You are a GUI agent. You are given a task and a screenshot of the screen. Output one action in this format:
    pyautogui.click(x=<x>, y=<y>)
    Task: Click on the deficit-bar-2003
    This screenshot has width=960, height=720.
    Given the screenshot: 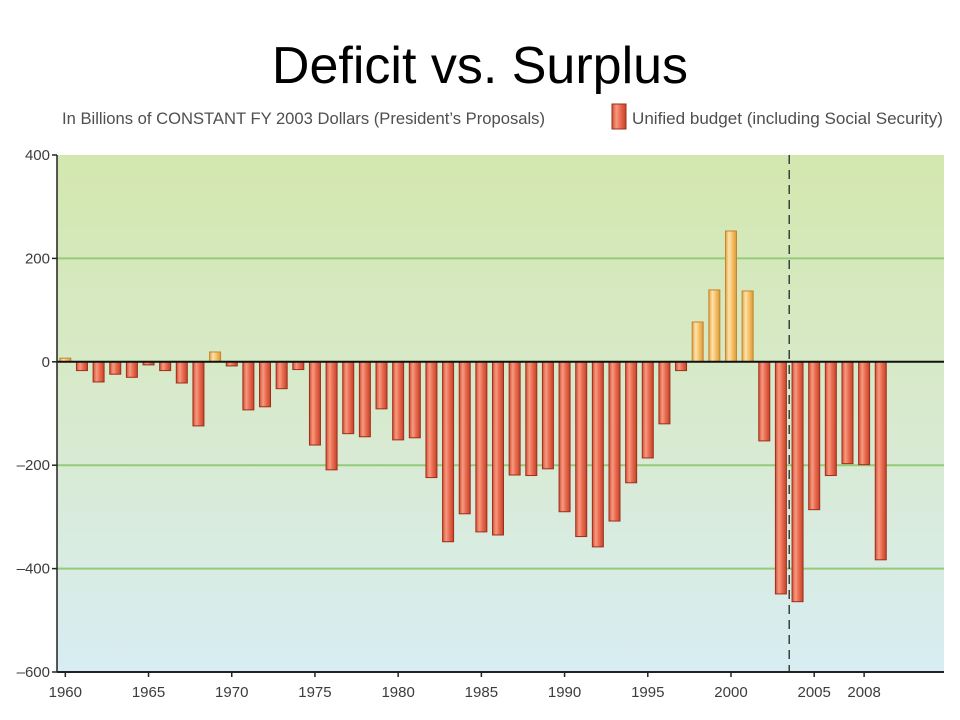 What is the action you would take?
    pyautogui.click(x=780, y=478)
    